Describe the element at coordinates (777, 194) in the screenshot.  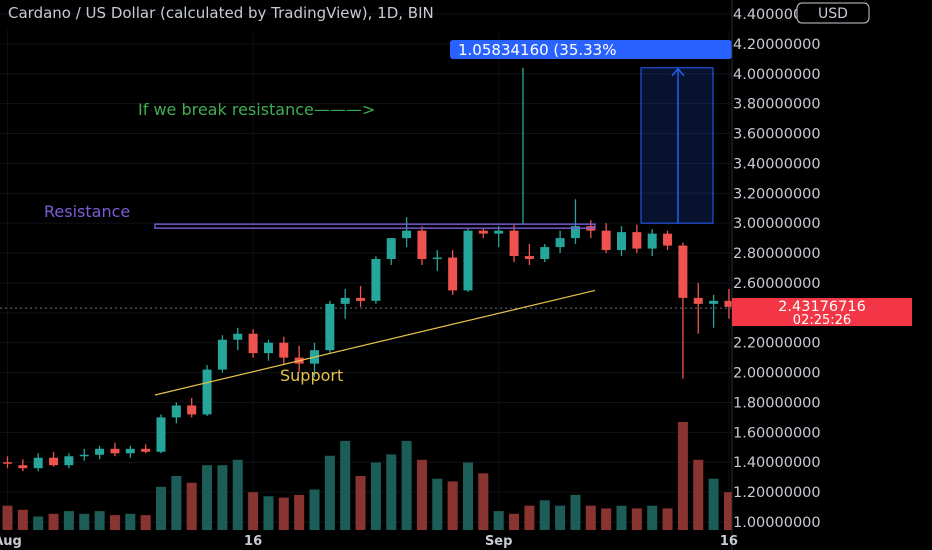
I see `y-tick-label: 3.20000000` at that location.